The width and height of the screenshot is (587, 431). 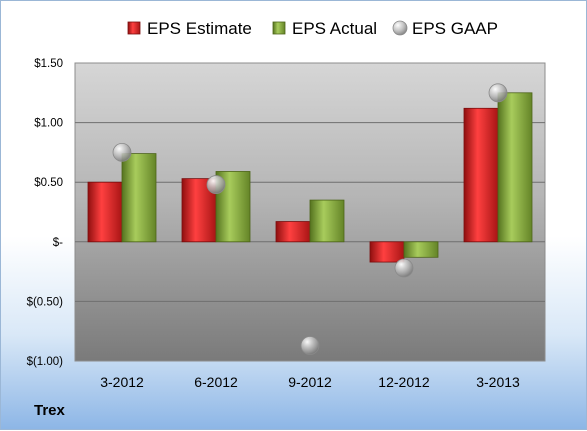 I want to click on y-tick-label: $0.50, so click(x=48, y=183).